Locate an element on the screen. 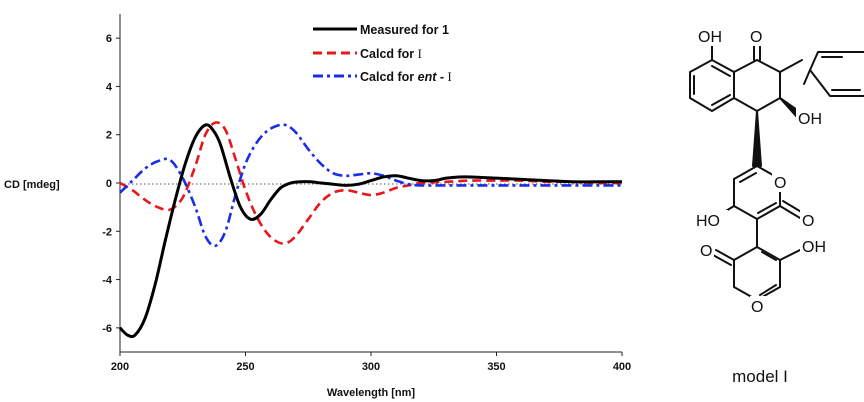 The width and height of the screenshot is (864, 402). x-tick-label: 200 is located at coordinates (120, 367).